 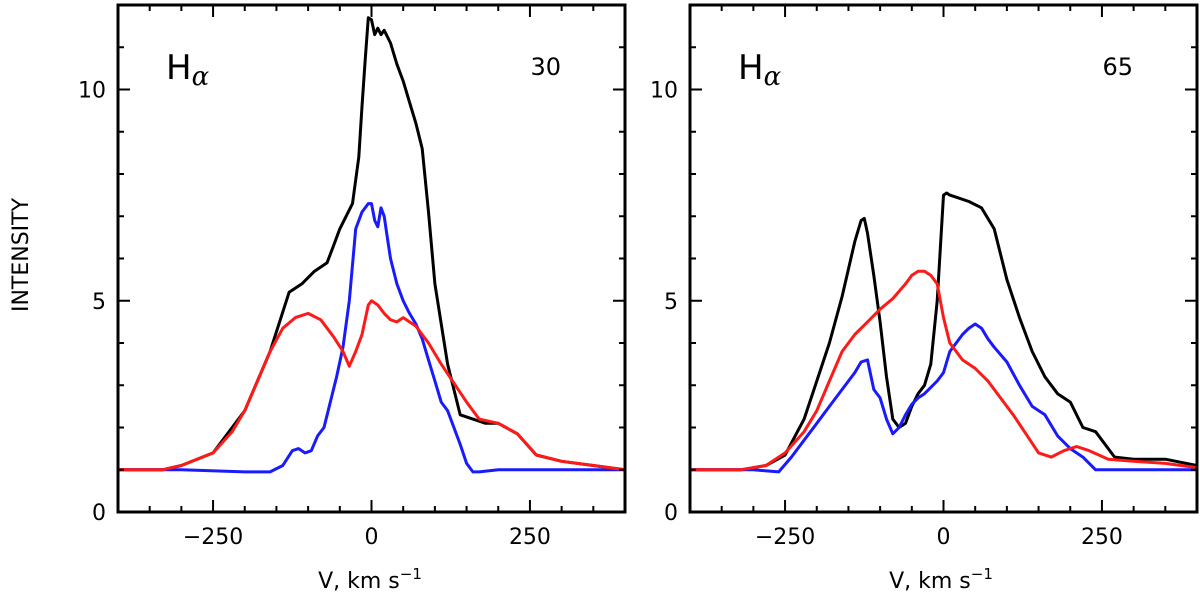 I want to click on y-tick-label-right: 10, so click(x=664, y=91).